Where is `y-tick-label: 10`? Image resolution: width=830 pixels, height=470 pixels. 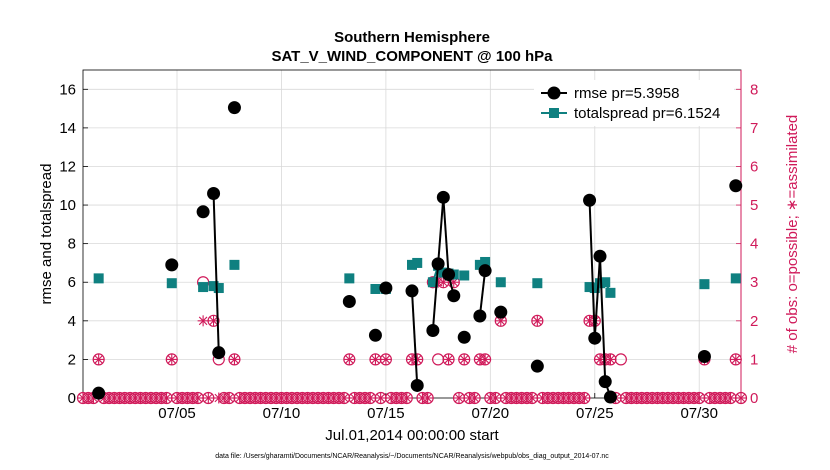 y-tick-label: 10 is located at coordinates (67, 205).